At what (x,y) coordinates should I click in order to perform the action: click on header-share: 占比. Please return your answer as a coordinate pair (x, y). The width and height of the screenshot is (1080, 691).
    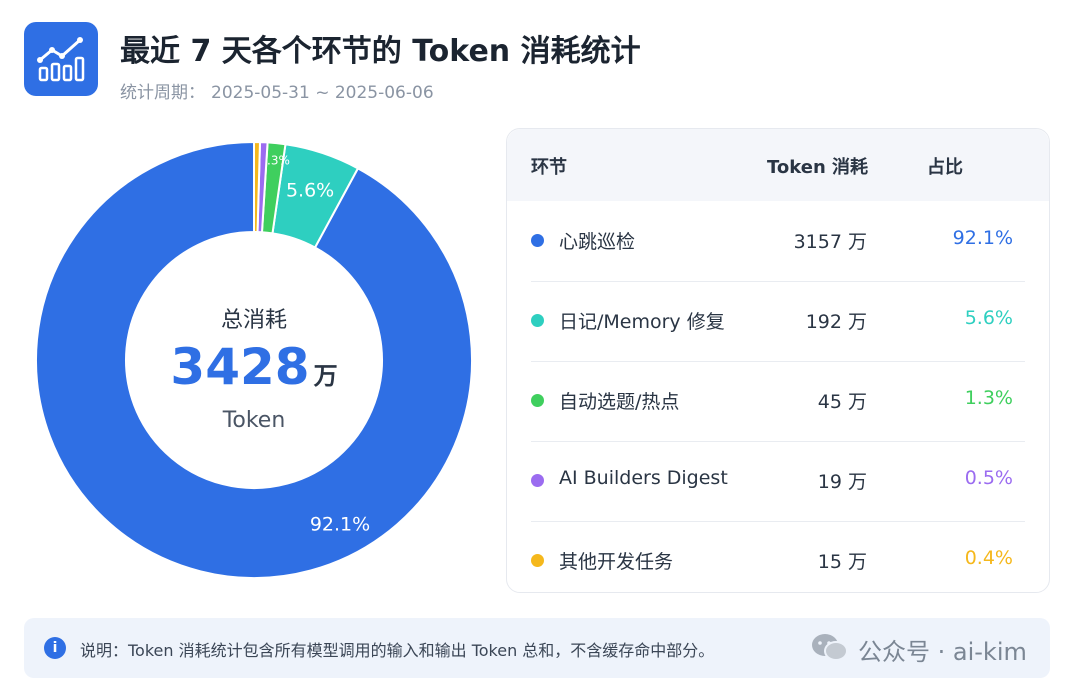
    Looking at the image, I should click on (945, 167).